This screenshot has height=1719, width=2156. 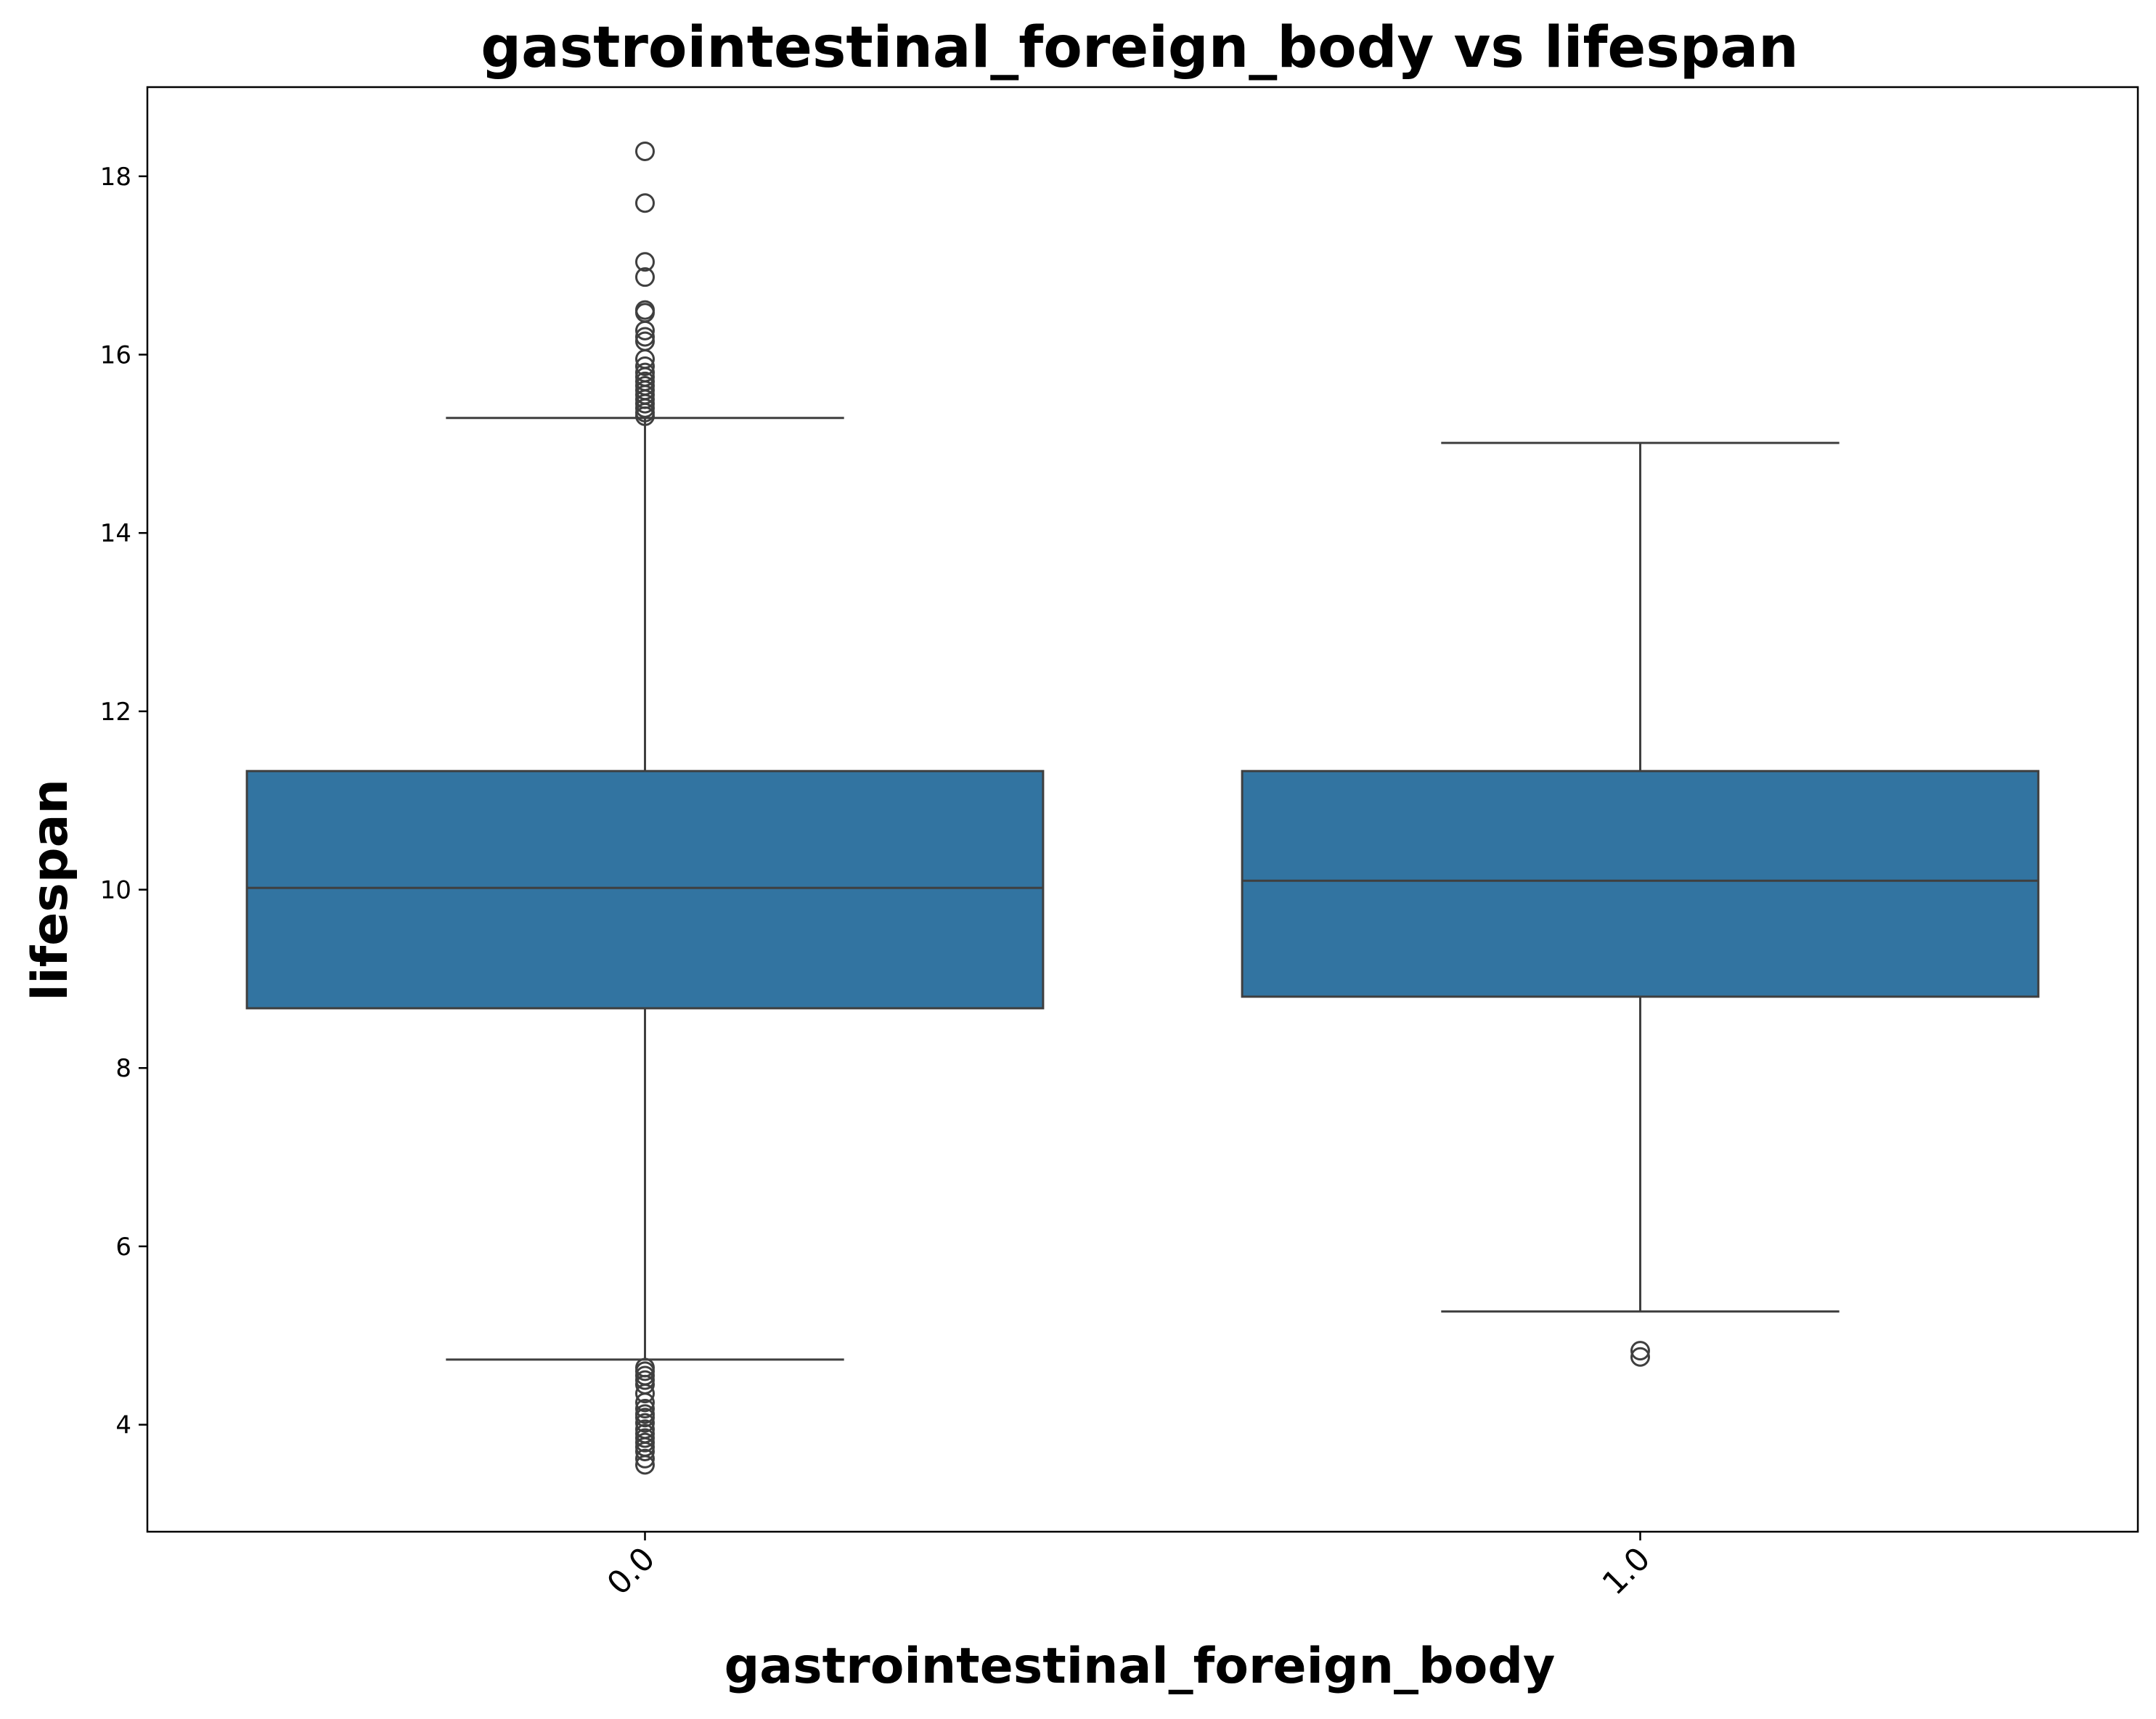 What do you see at coordinates (116, 533) in the screenshot?
I see `y-tick-label: 14` at bounding box center [116, 533].